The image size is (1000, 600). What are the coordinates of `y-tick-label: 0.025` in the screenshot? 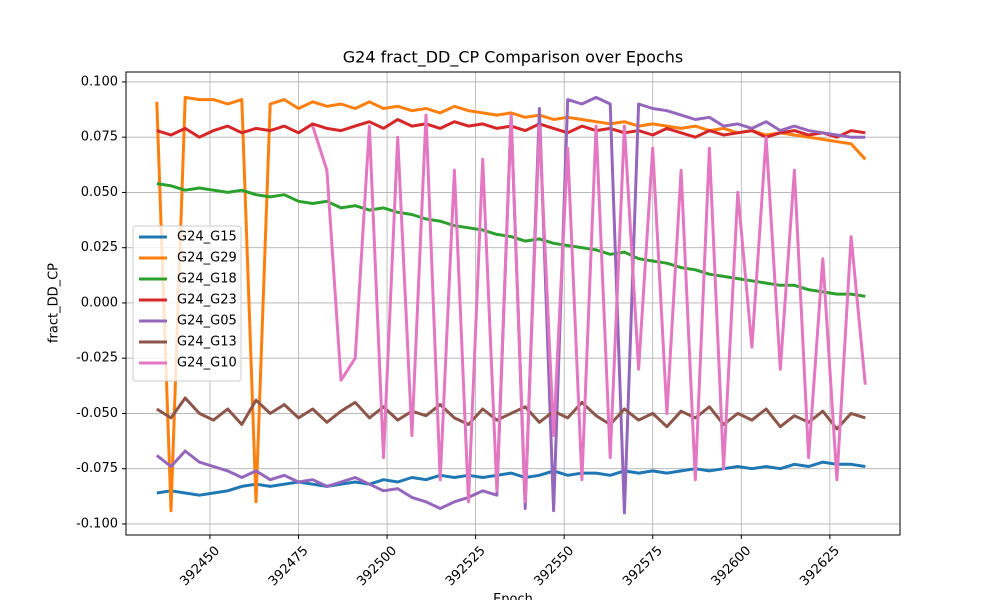 It's located at (99, 247).